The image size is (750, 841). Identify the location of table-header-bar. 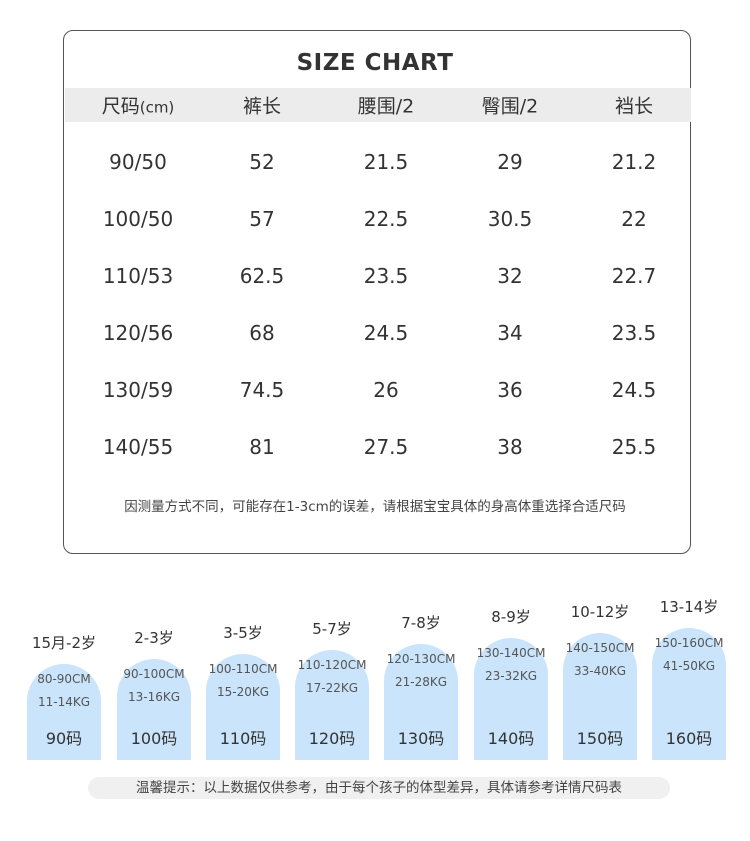
(378, 105).